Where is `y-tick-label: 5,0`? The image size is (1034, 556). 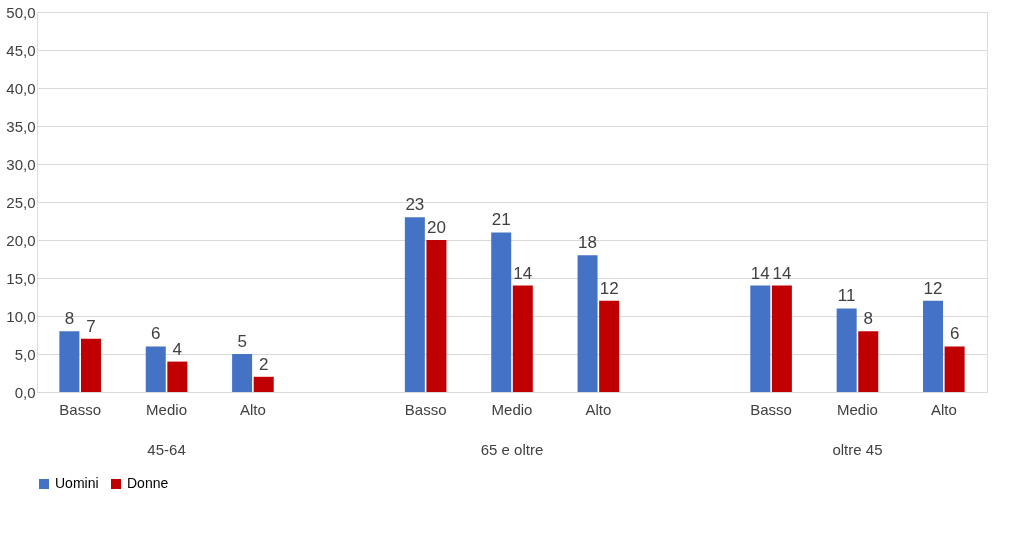
y-tick-label: 5,0 is located at coordinates (25, 354).